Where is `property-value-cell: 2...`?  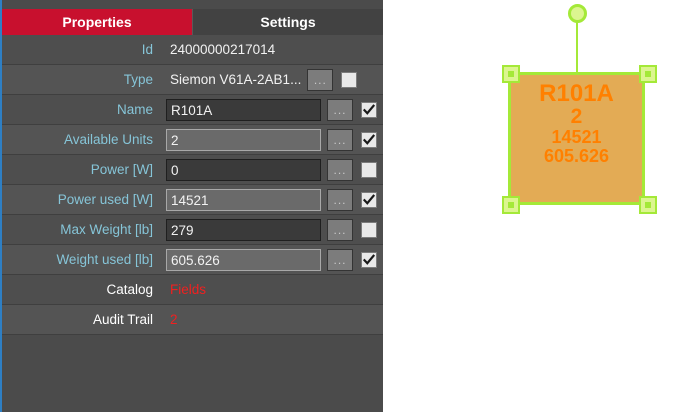
property-value-cell: 2... is located at coordinates (272, 139).